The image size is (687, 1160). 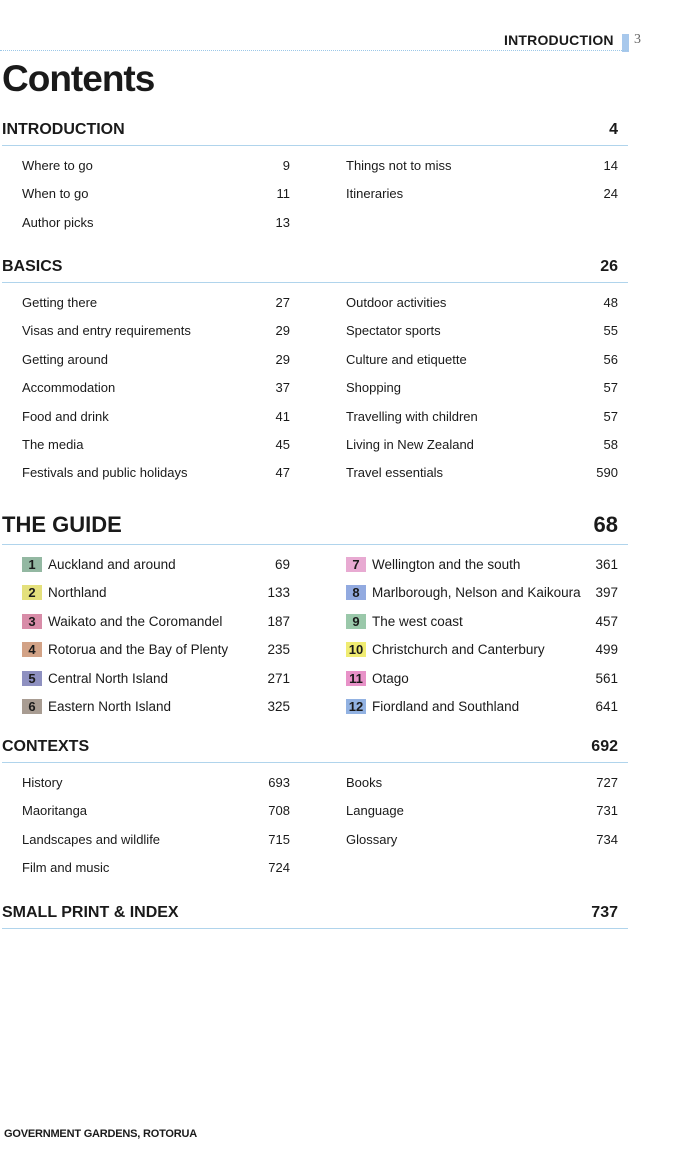 I want to click on toc-entry: 9 The west coast 457, so click(x=482, y=622).